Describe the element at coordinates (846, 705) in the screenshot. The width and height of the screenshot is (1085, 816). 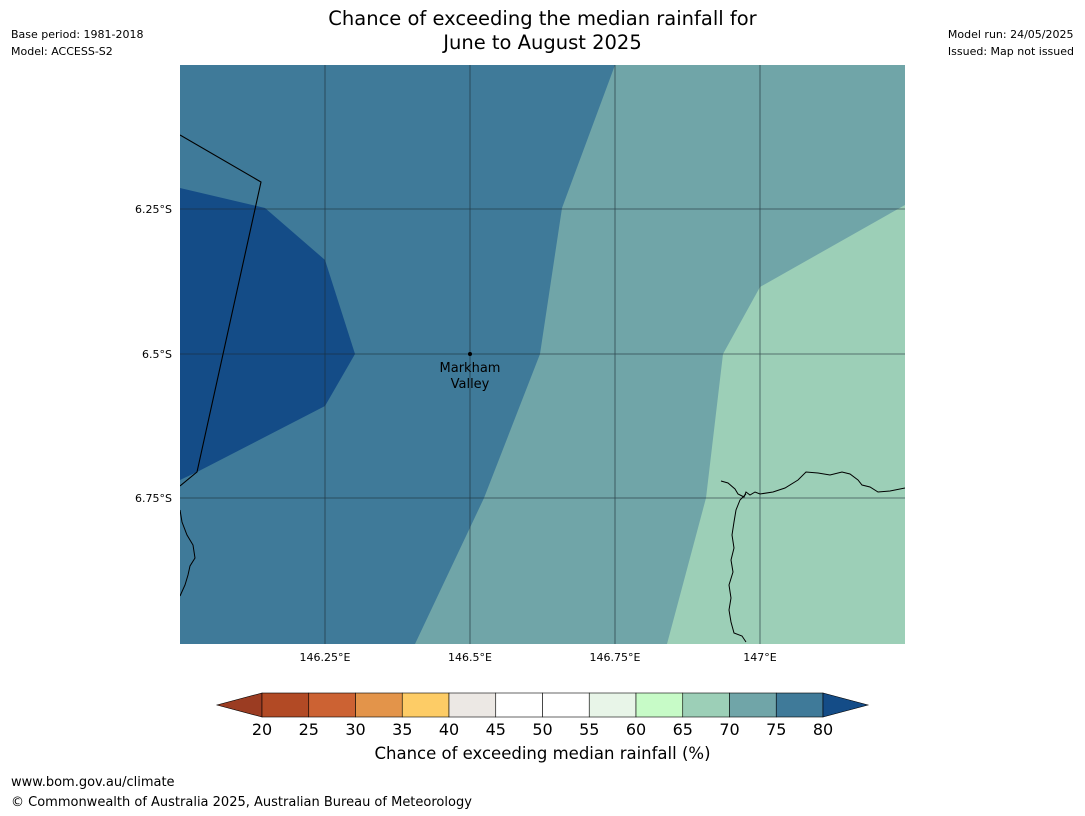
I see `colorbar-extend-high` at that location.